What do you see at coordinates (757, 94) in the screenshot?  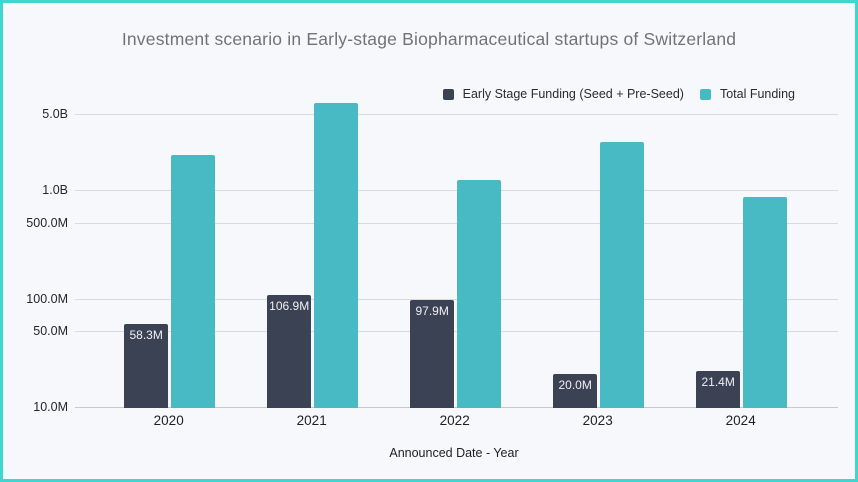 I see `legend-label-total-funding: Total Funding` at bounding box center [757, 94].